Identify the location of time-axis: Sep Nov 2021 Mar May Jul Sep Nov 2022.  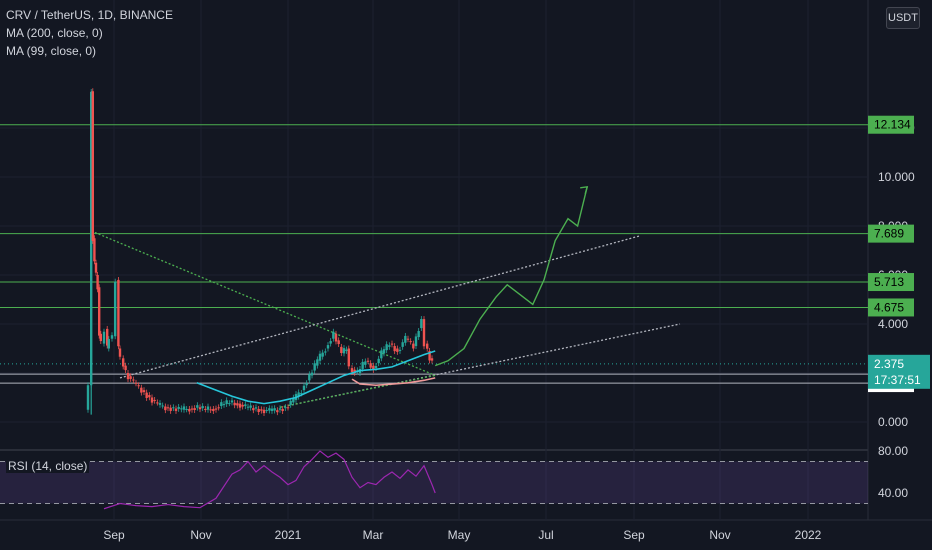
(462, 535).